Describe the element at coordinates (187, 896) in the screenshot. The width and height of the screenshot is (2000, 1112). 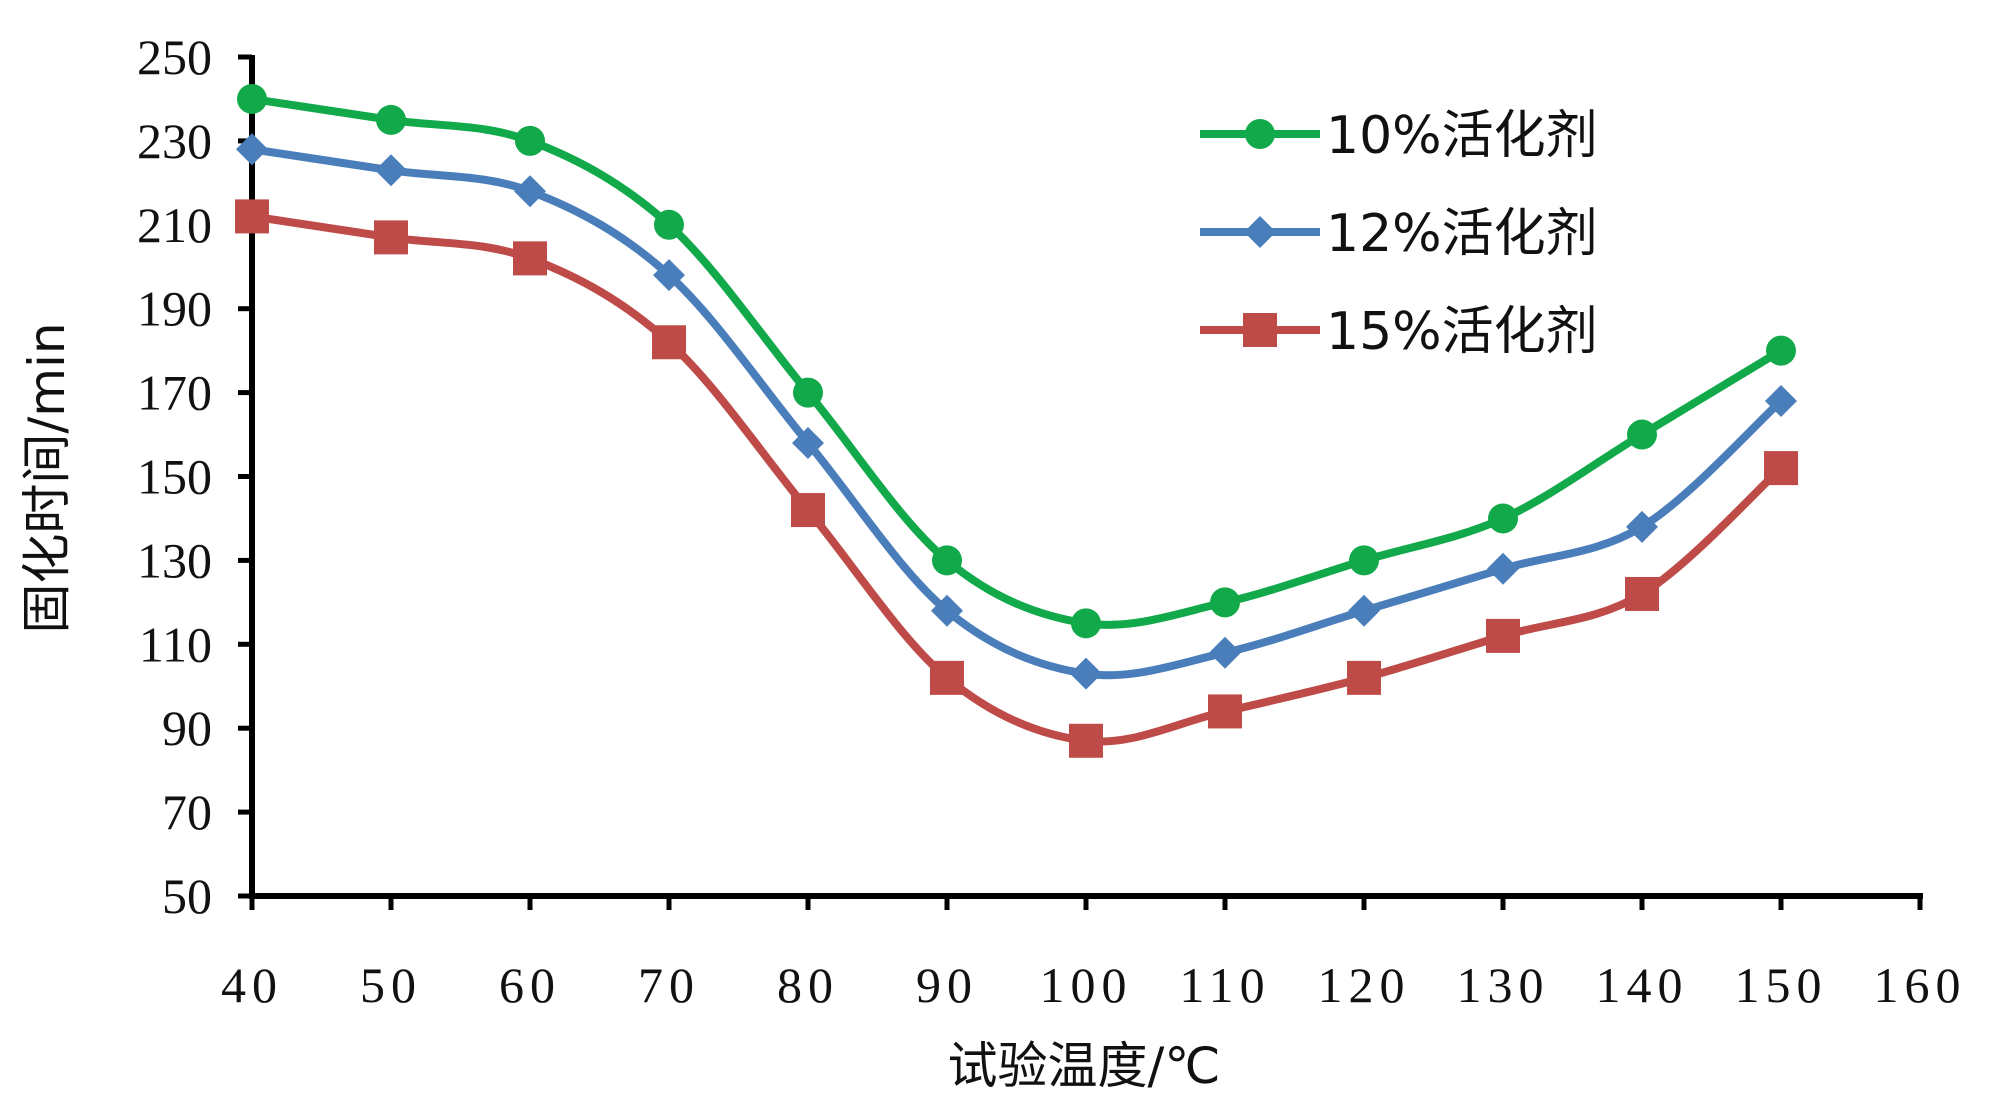
I see `y-tick-label: 50` at that location.